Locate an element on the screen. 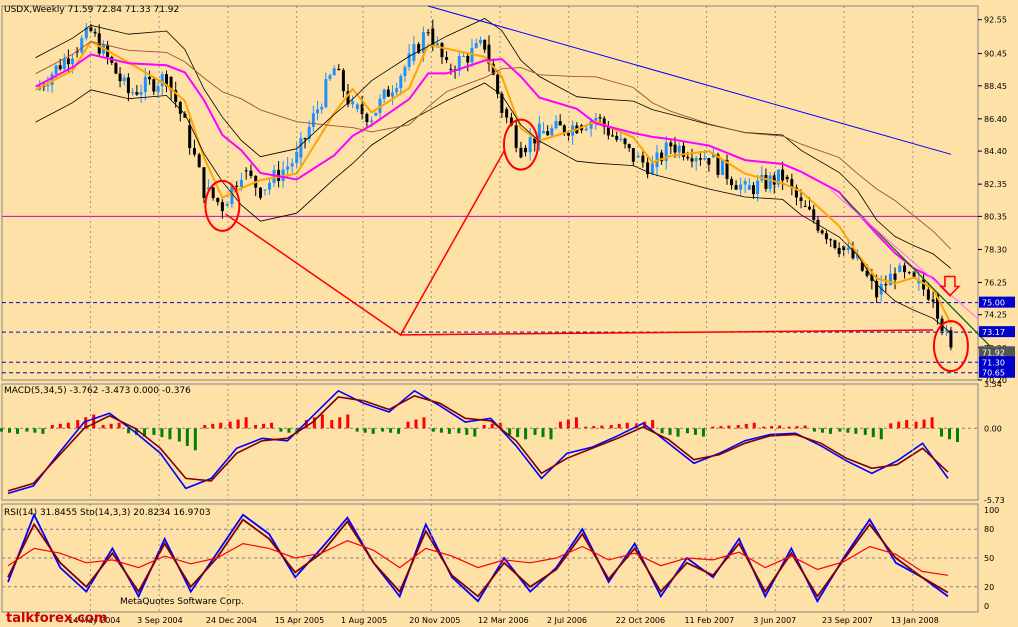 This screenshot has width=1018, height=627. footer-text: MetaQuotes Software Corp. is located at coordinates (182, 602).